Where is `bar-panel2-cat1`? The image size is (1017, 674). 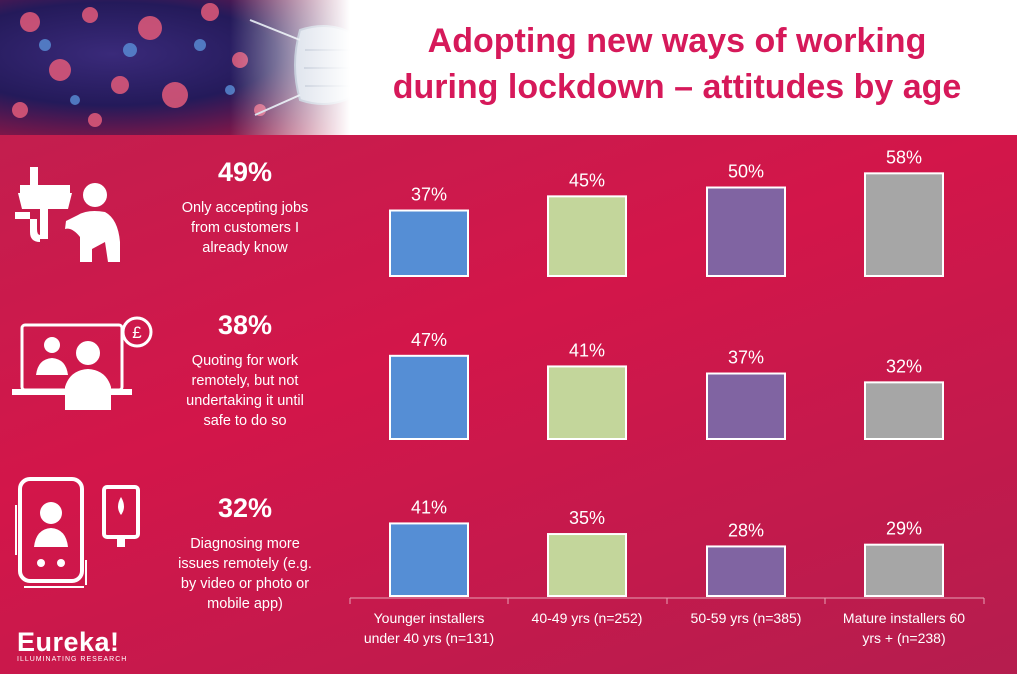
bar-panel2-cat1 is located at coordinates (429, 397).